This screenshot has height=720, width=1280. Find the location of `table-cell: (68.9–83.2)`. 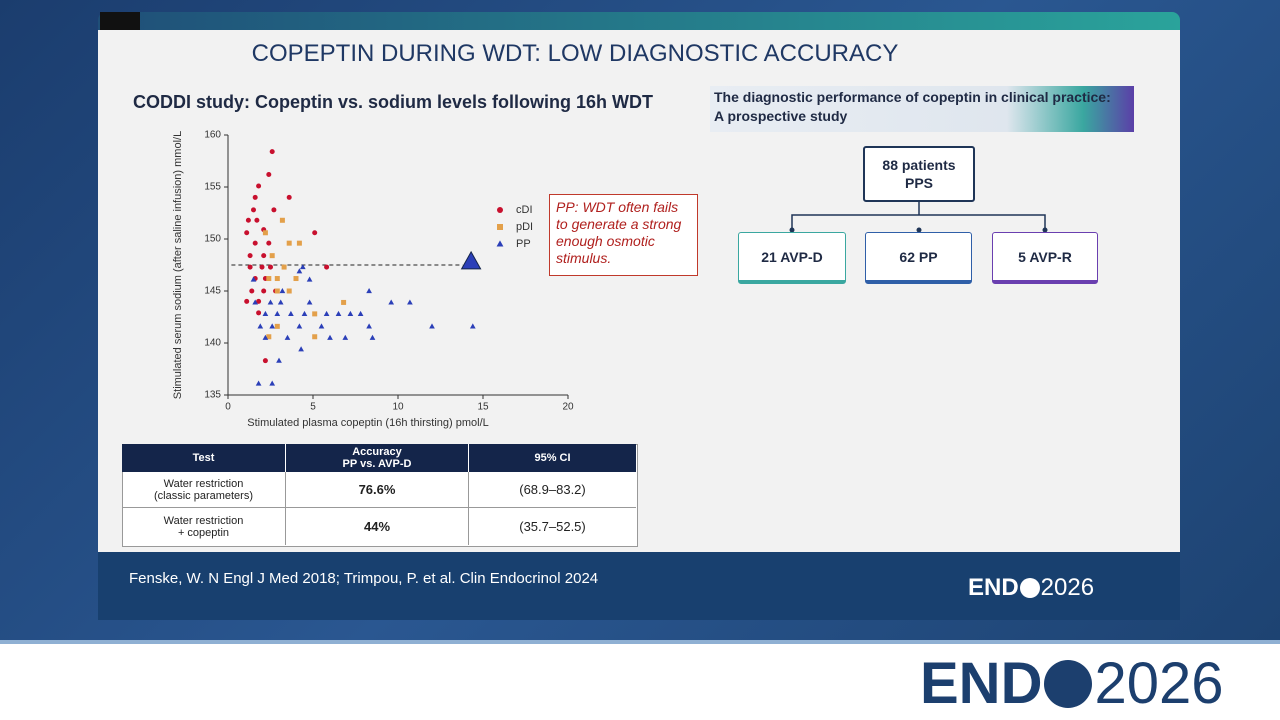

table-cell: (68.9–83.2) is located at coordinates (552, 490).